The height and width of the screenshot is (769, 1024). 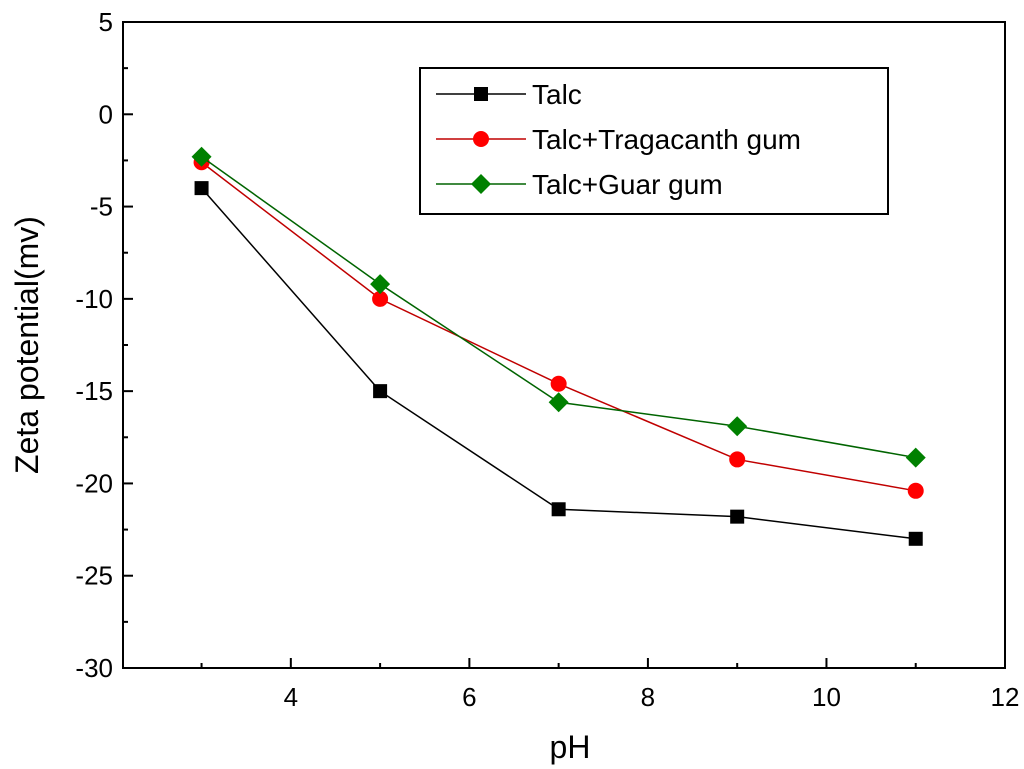 I want to click on legend: Talc Talc+Tragacanth gum Talc+Guar gum, so click(x=654, y=141).